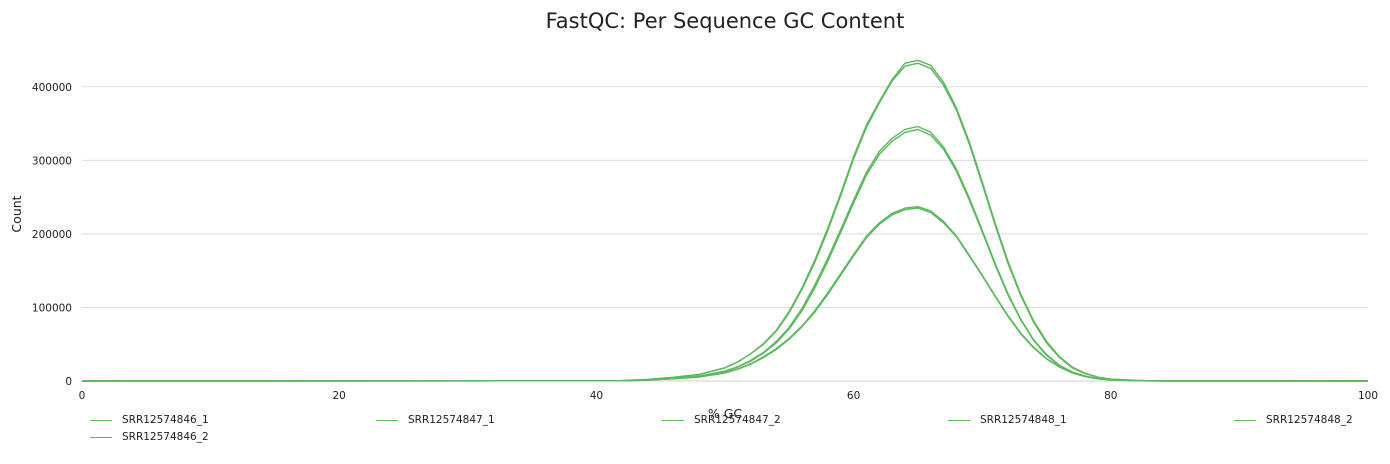 This screenshot has width=1390, height=464. What do you see at coordinates (339, 396) in the screenshot?
I see `x-tick-label: 20` at bounding box center [339, 396].